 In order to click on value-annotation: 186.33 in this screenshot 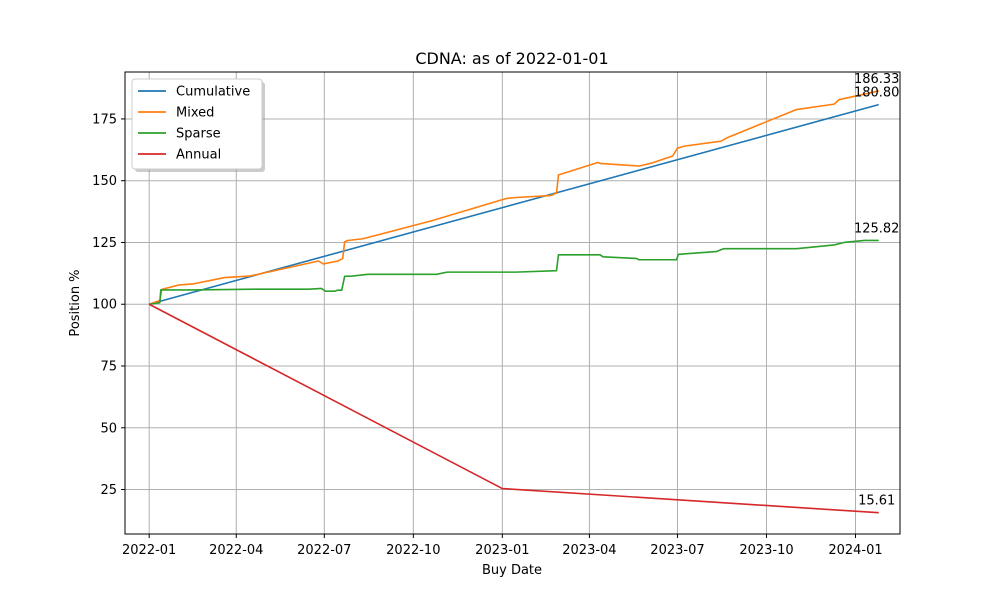, I will do `click(877, 79)`.